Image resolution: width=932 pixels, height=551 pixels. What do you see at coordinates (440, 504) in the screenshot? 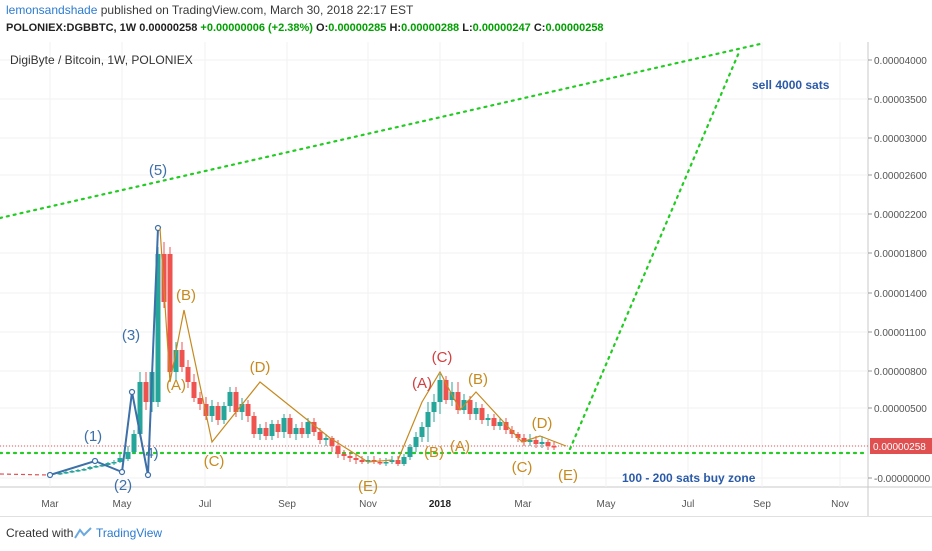
I see `x-tick-label: 2018` at bounding box center [440, 504].